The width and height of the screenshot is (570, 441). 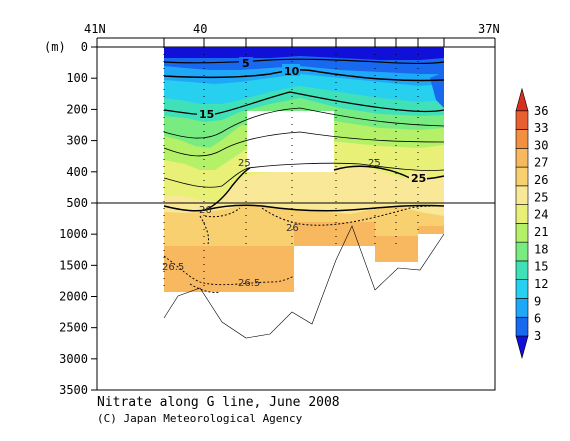 I want to click on colorbar-tick-label: 25, so click(x=541, y=197).